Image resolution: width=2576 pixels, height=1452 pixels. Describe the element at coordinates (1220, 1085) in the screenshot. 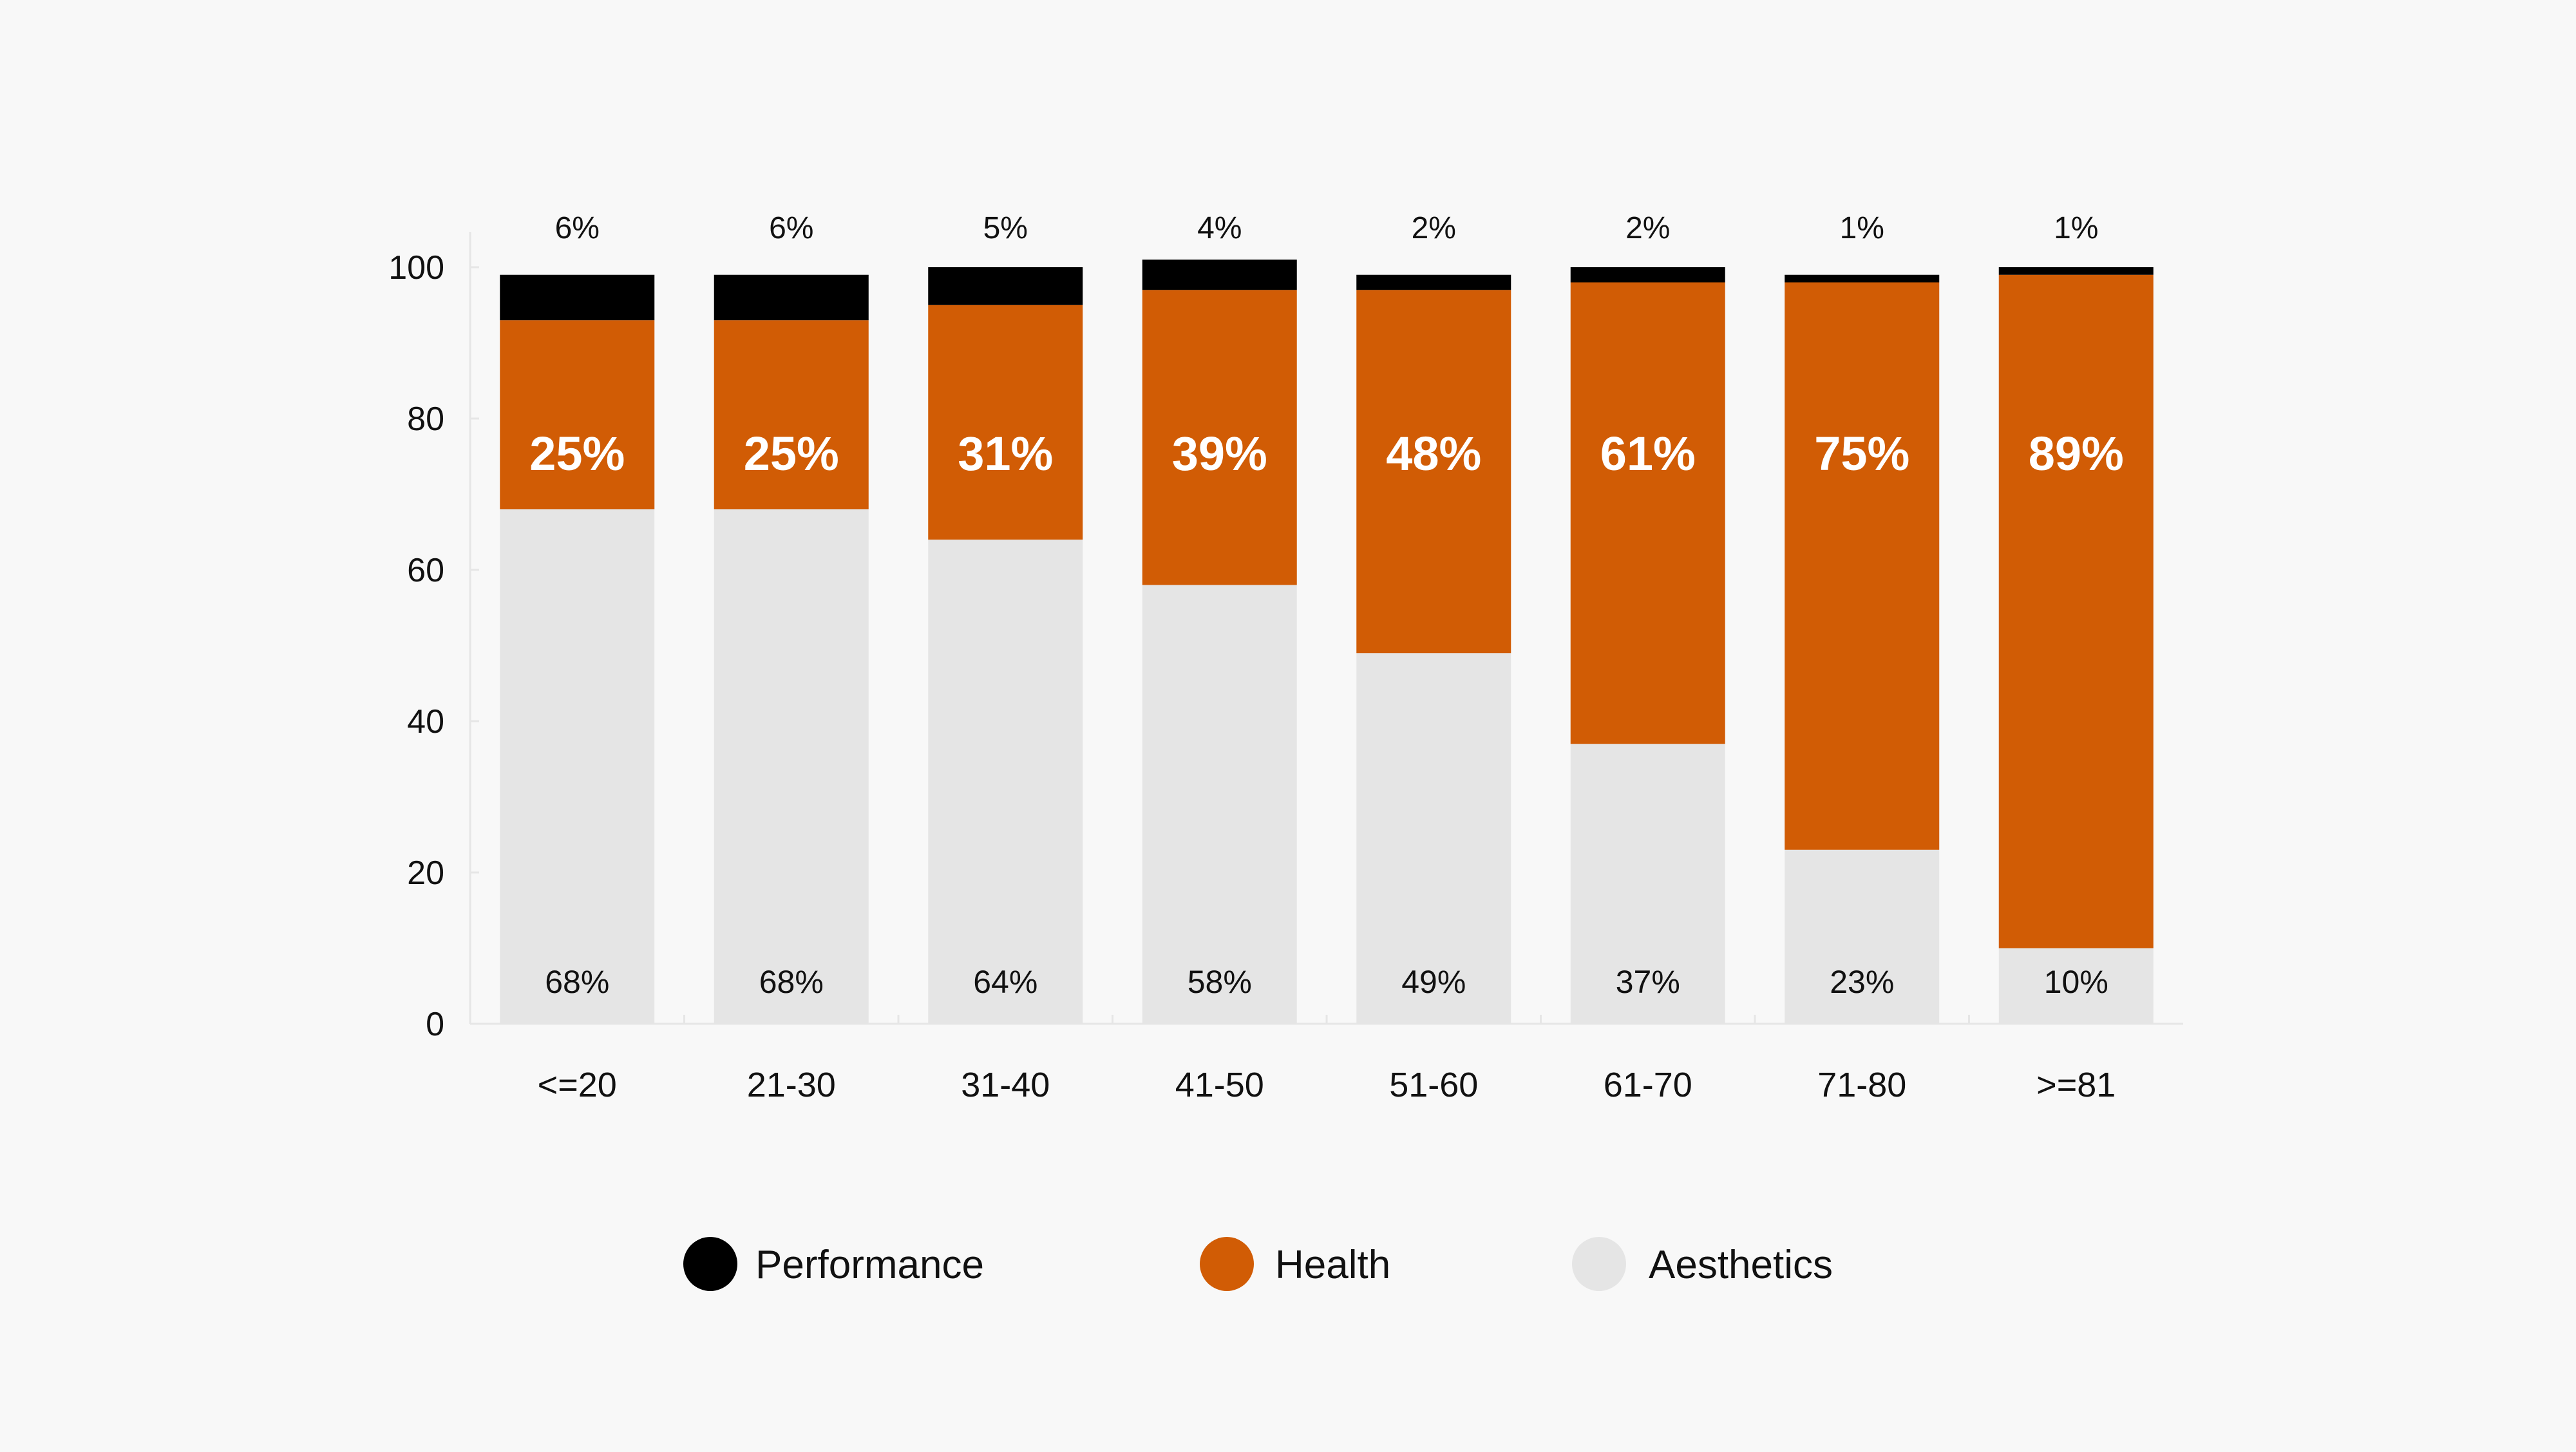

I see `x-category-label: 41-50` at that location.